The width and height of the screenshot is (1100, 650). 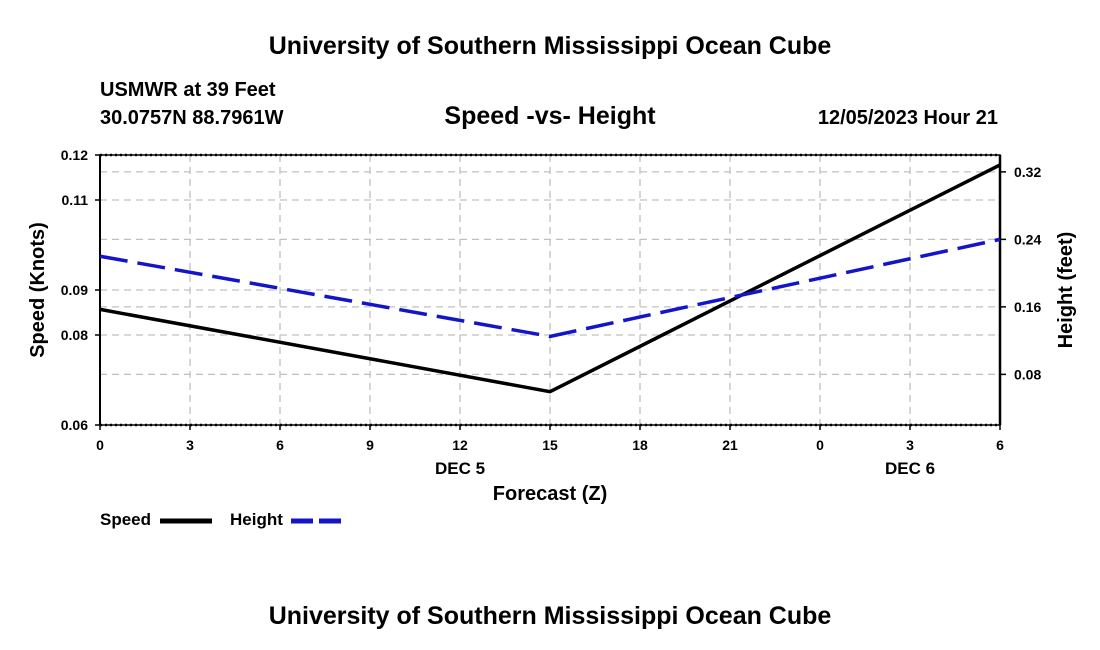 What do you see at coordinates (370, 445) in the screenshot?
I see `x-tick-label: 9` at bounding box center [370, 445].